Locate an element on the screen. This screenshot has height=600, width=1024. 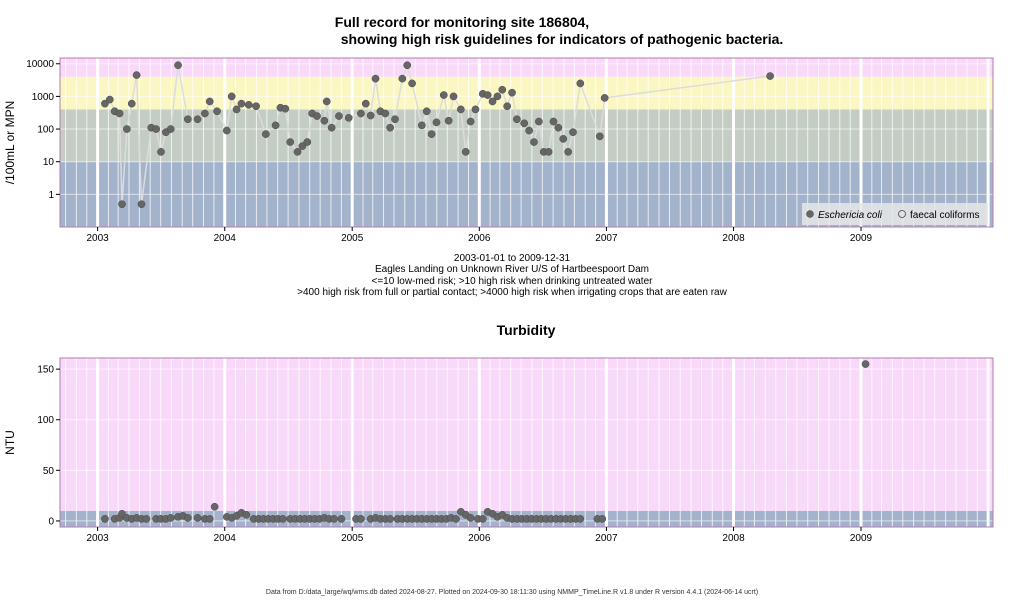
y-tick-label: 10000 is located at coordinates (40, 64).